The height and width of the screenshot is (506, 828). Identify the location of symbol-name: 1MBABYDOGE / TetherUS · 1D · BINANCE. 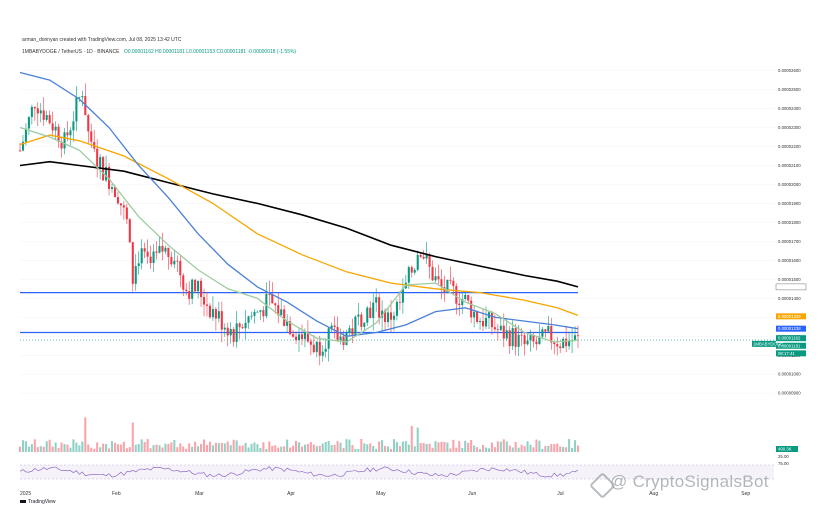
(71, 52).